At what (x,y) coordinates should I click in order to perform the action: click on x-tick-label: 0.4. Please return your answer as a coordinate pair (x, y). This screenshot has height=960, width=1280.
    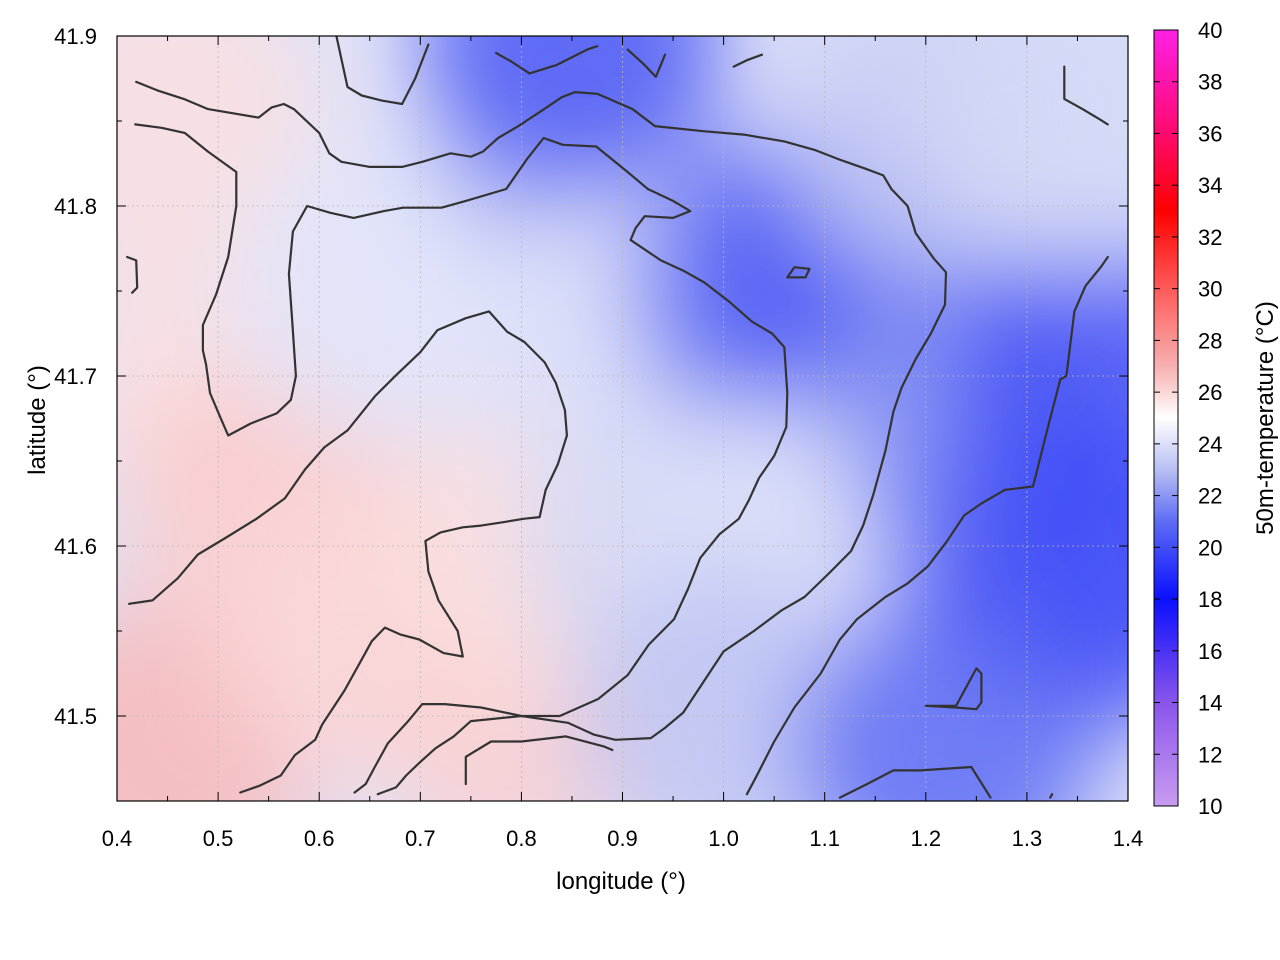
    Looking at the image, I should click on (117, 838).